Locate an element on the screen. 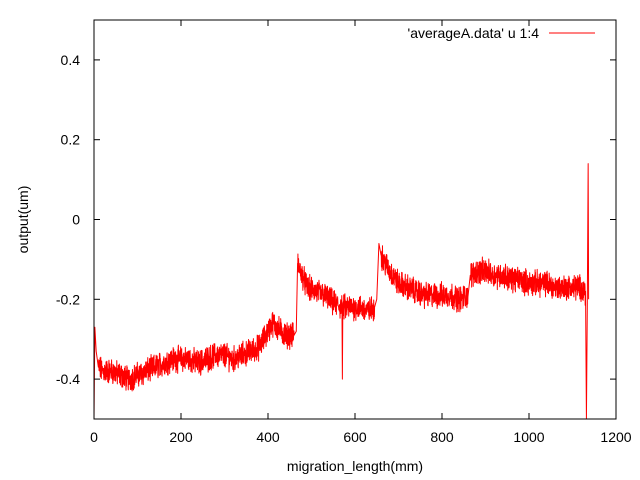 This screenshot has width=640, height=480. x-tick-label: 0 is located at coordinates (94, 437).